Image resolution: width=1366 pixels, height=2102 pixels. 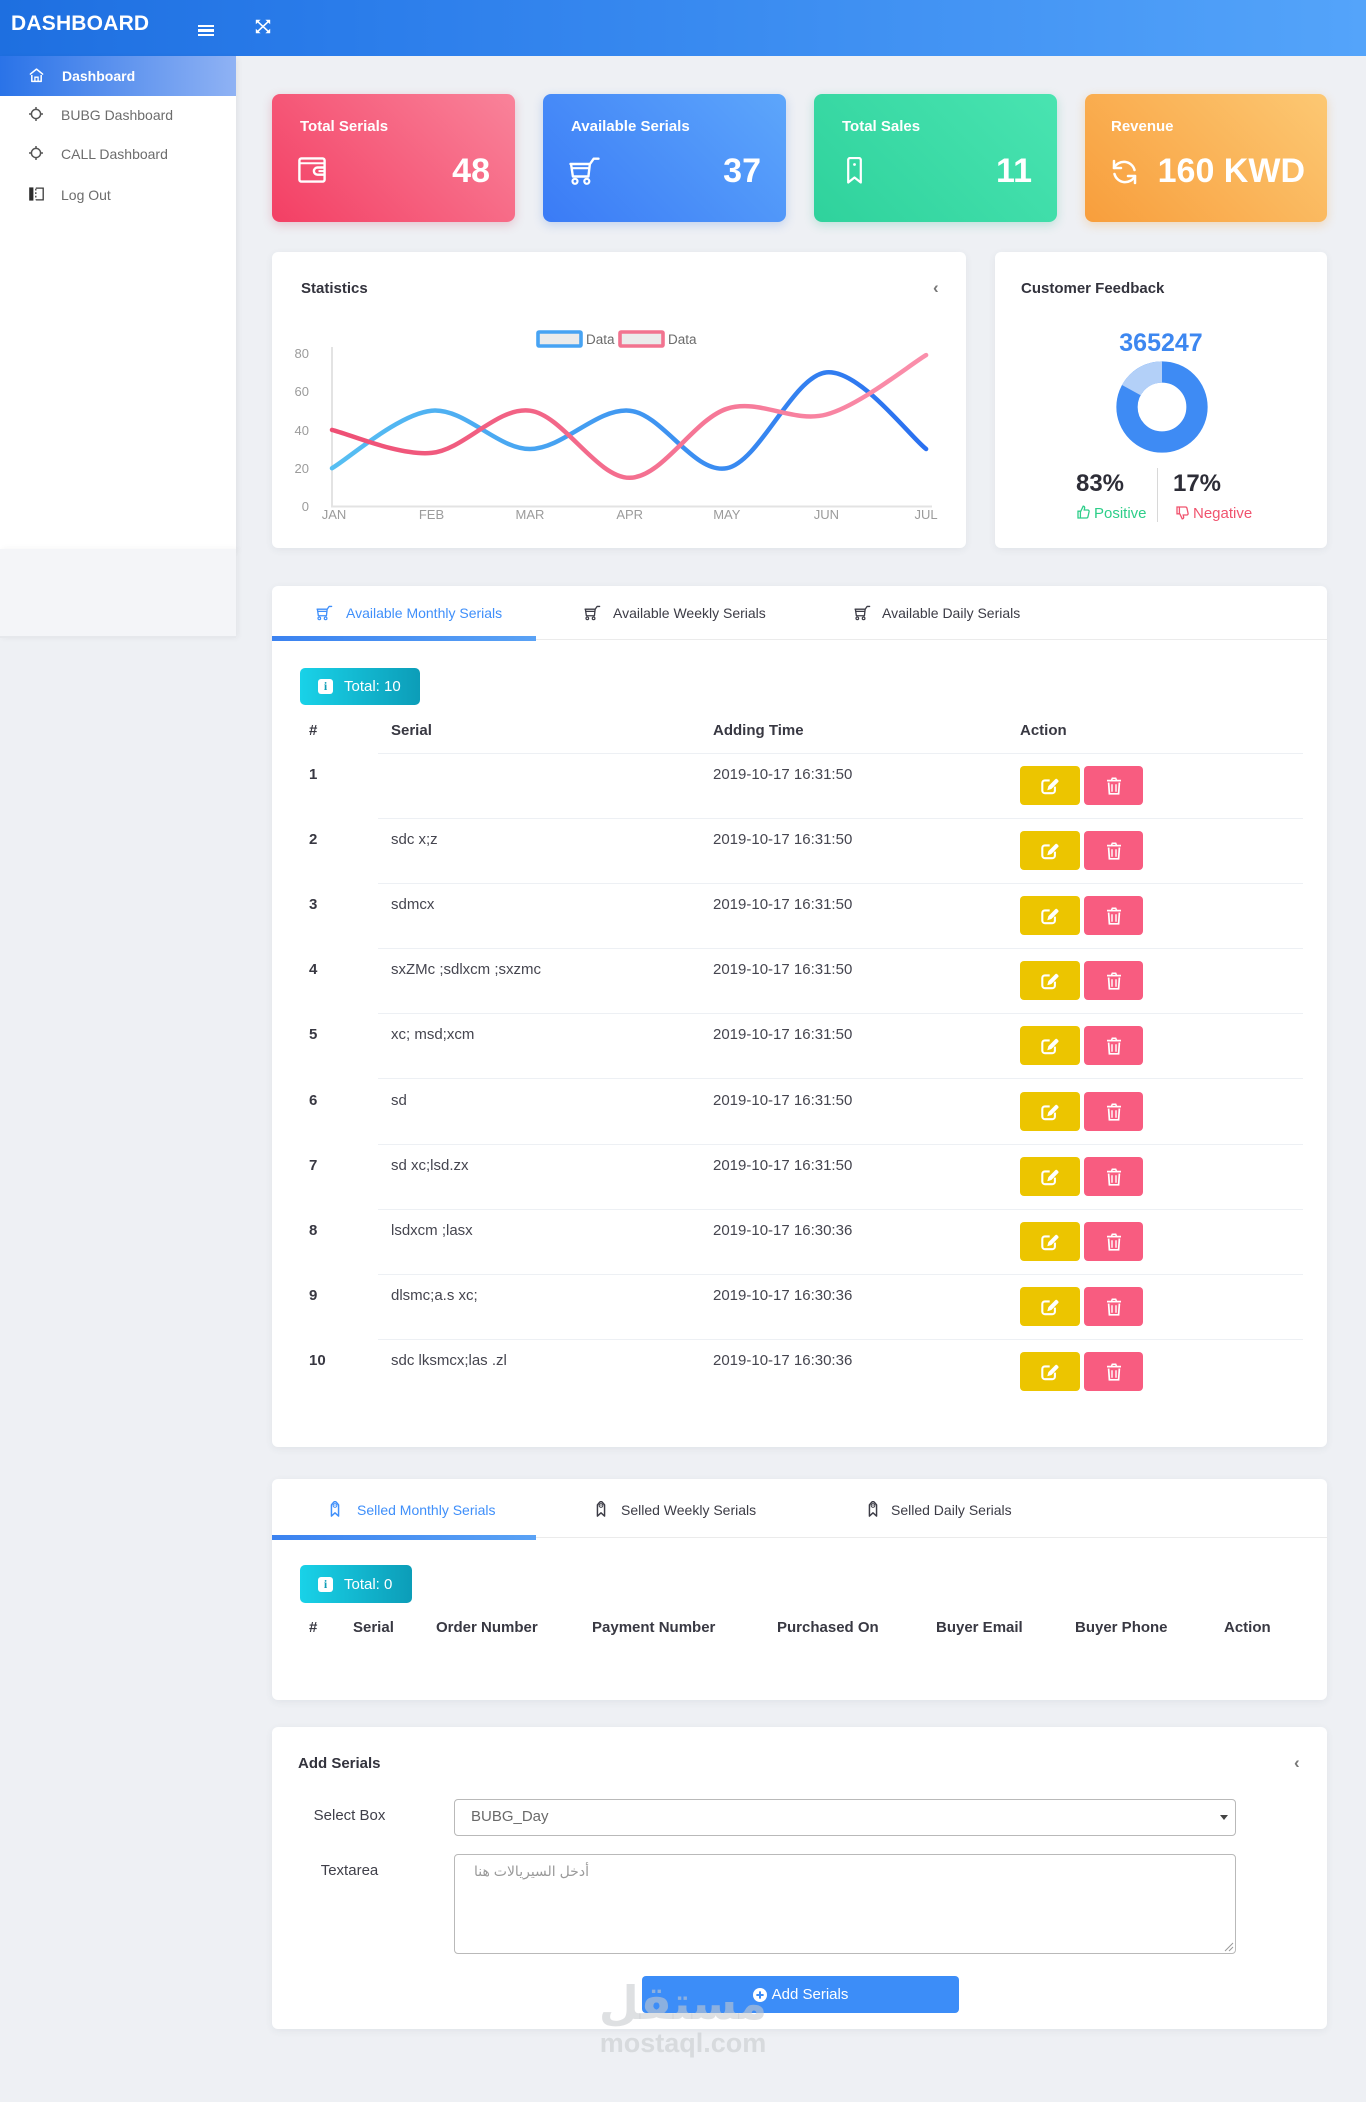 I want to click on svg-text: JUN, so click(x=826, y=514).